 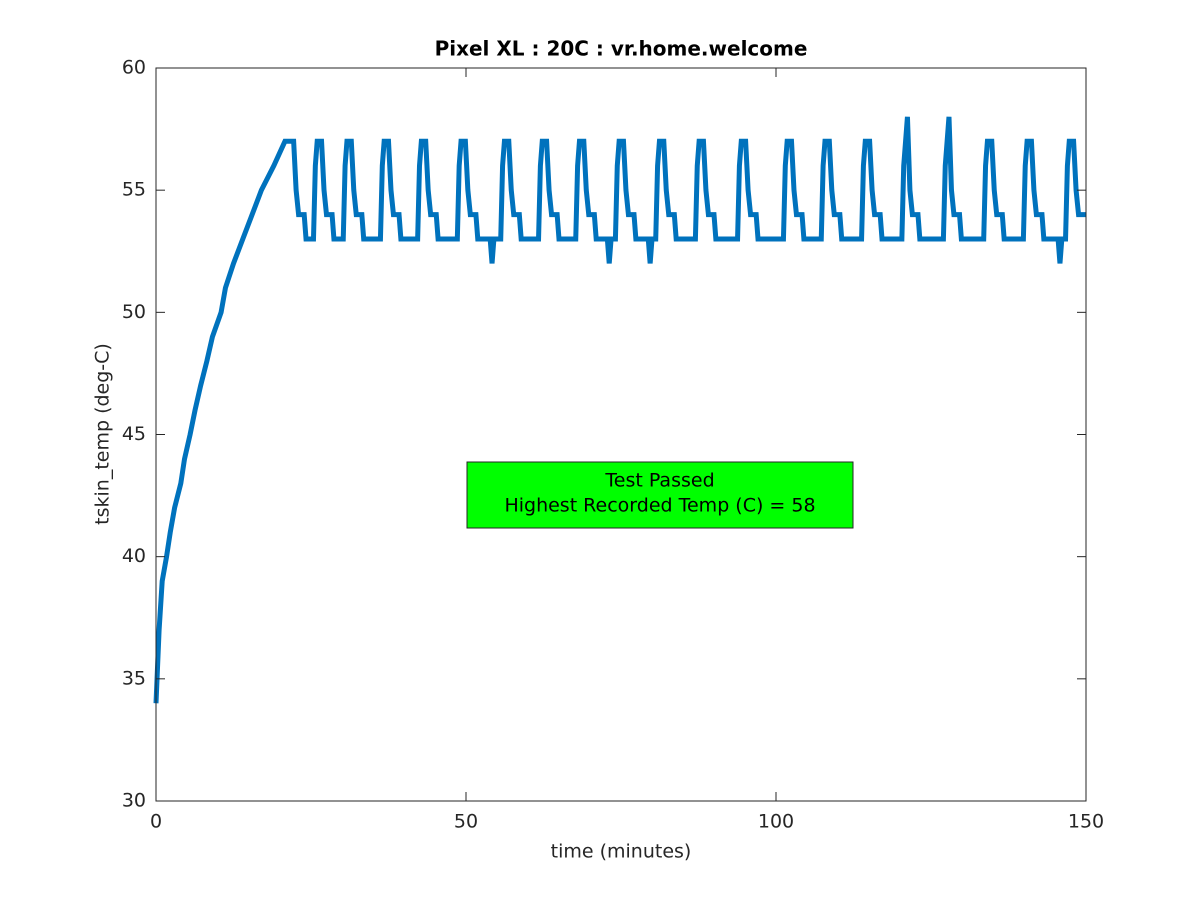 What do you see at coordinates (134, 190) in the screenshot?
I see `y-tick-label: 55` at bounding box center [134, 190].